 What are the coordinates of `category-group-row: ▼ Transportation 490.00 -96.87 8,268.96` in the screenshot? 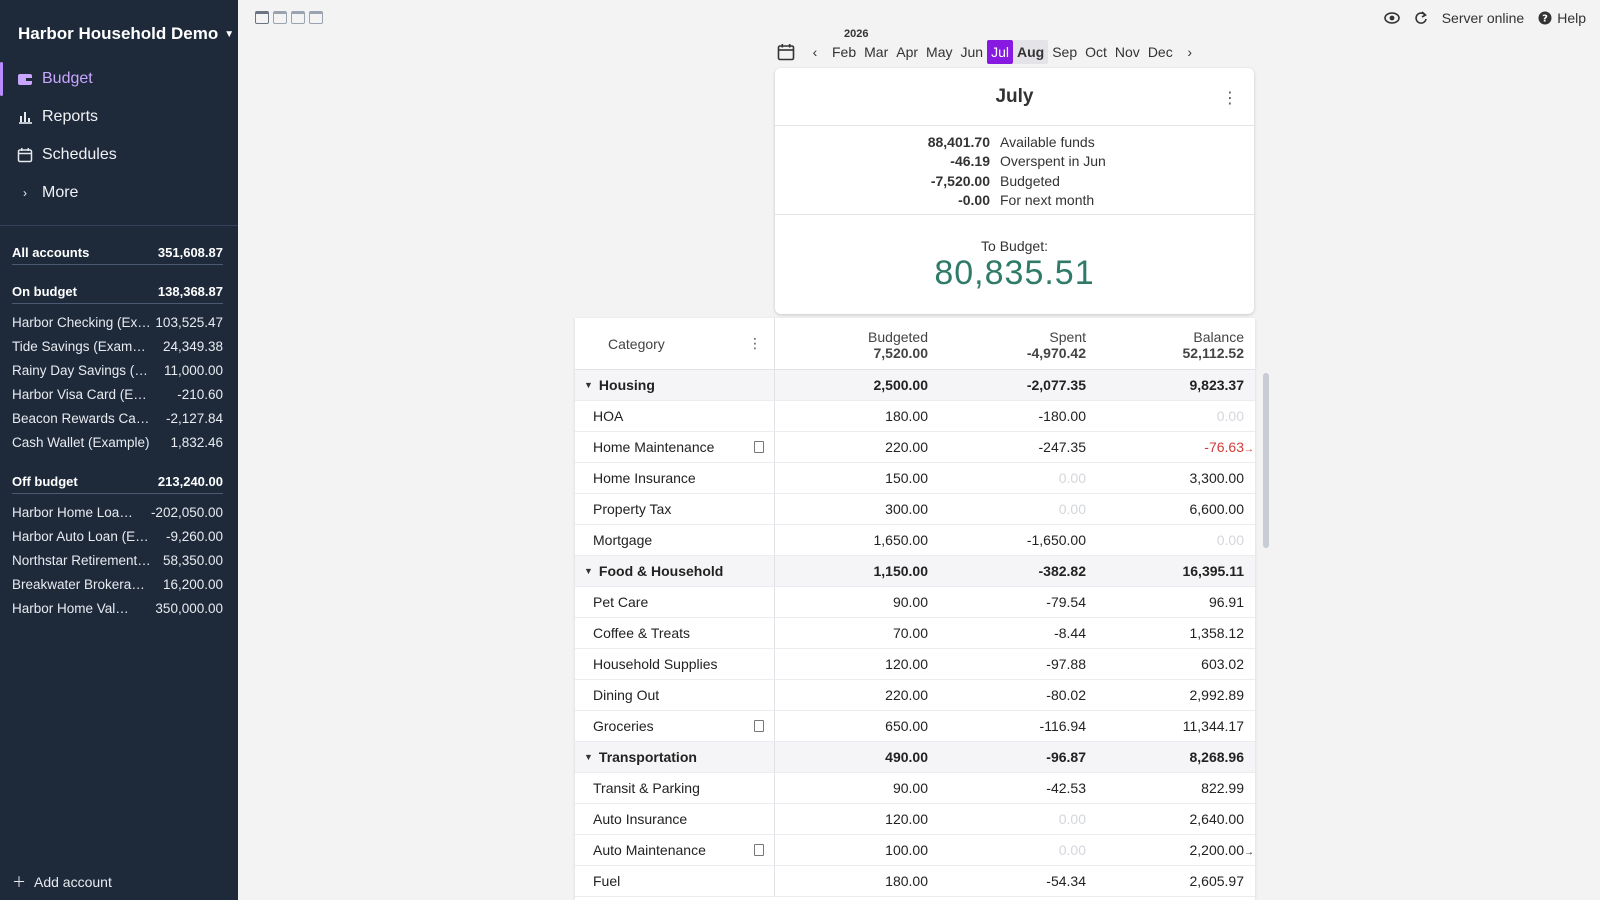 It's located at (915, 757).